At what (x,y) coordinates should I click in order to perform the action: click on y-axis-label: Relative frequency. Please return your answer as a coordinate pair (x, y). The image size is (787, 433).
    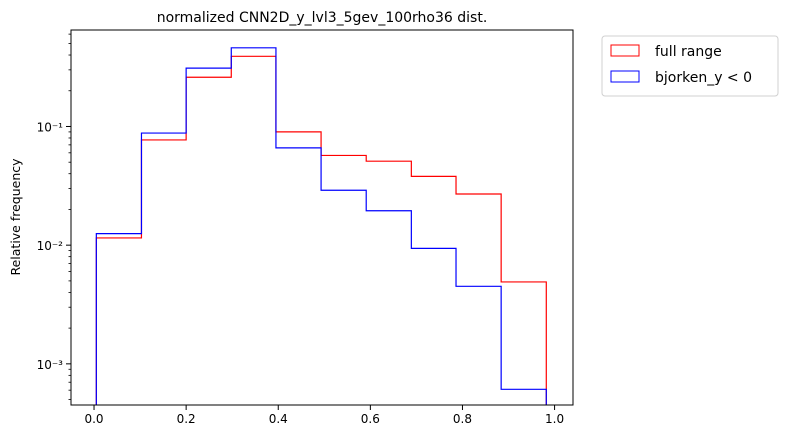
    Looking at the image, I should click on (15, 217).